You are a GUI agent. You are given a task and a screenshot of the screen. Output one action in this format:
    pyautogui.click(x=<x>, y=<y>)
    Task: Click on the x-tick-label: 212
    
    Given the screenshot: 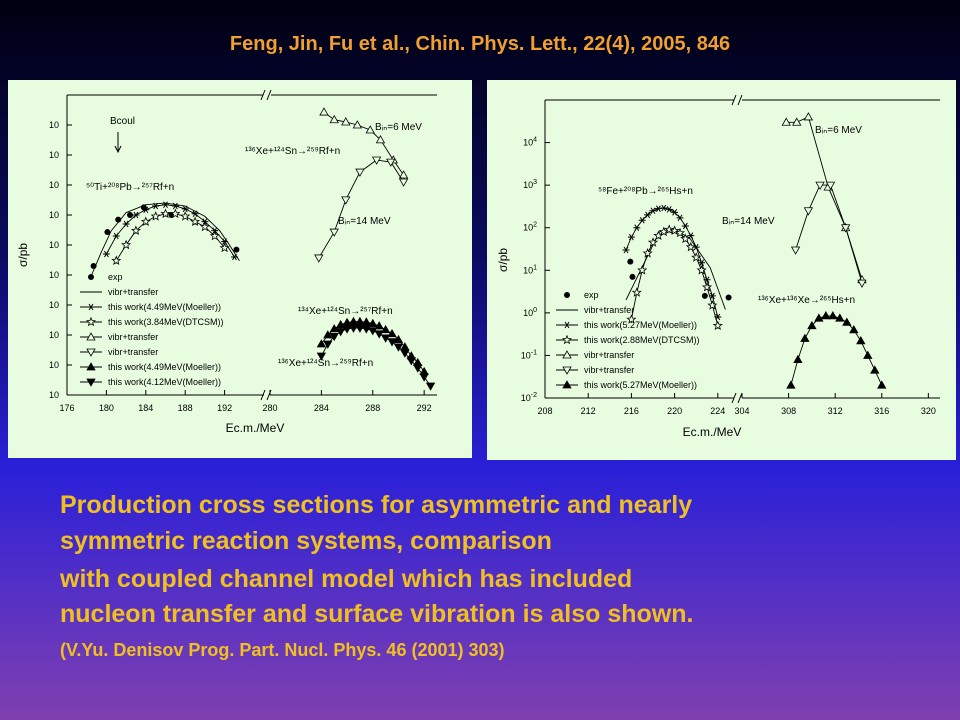 What is the action you would take?
    pyautogui.click(x=588, y=411)
    